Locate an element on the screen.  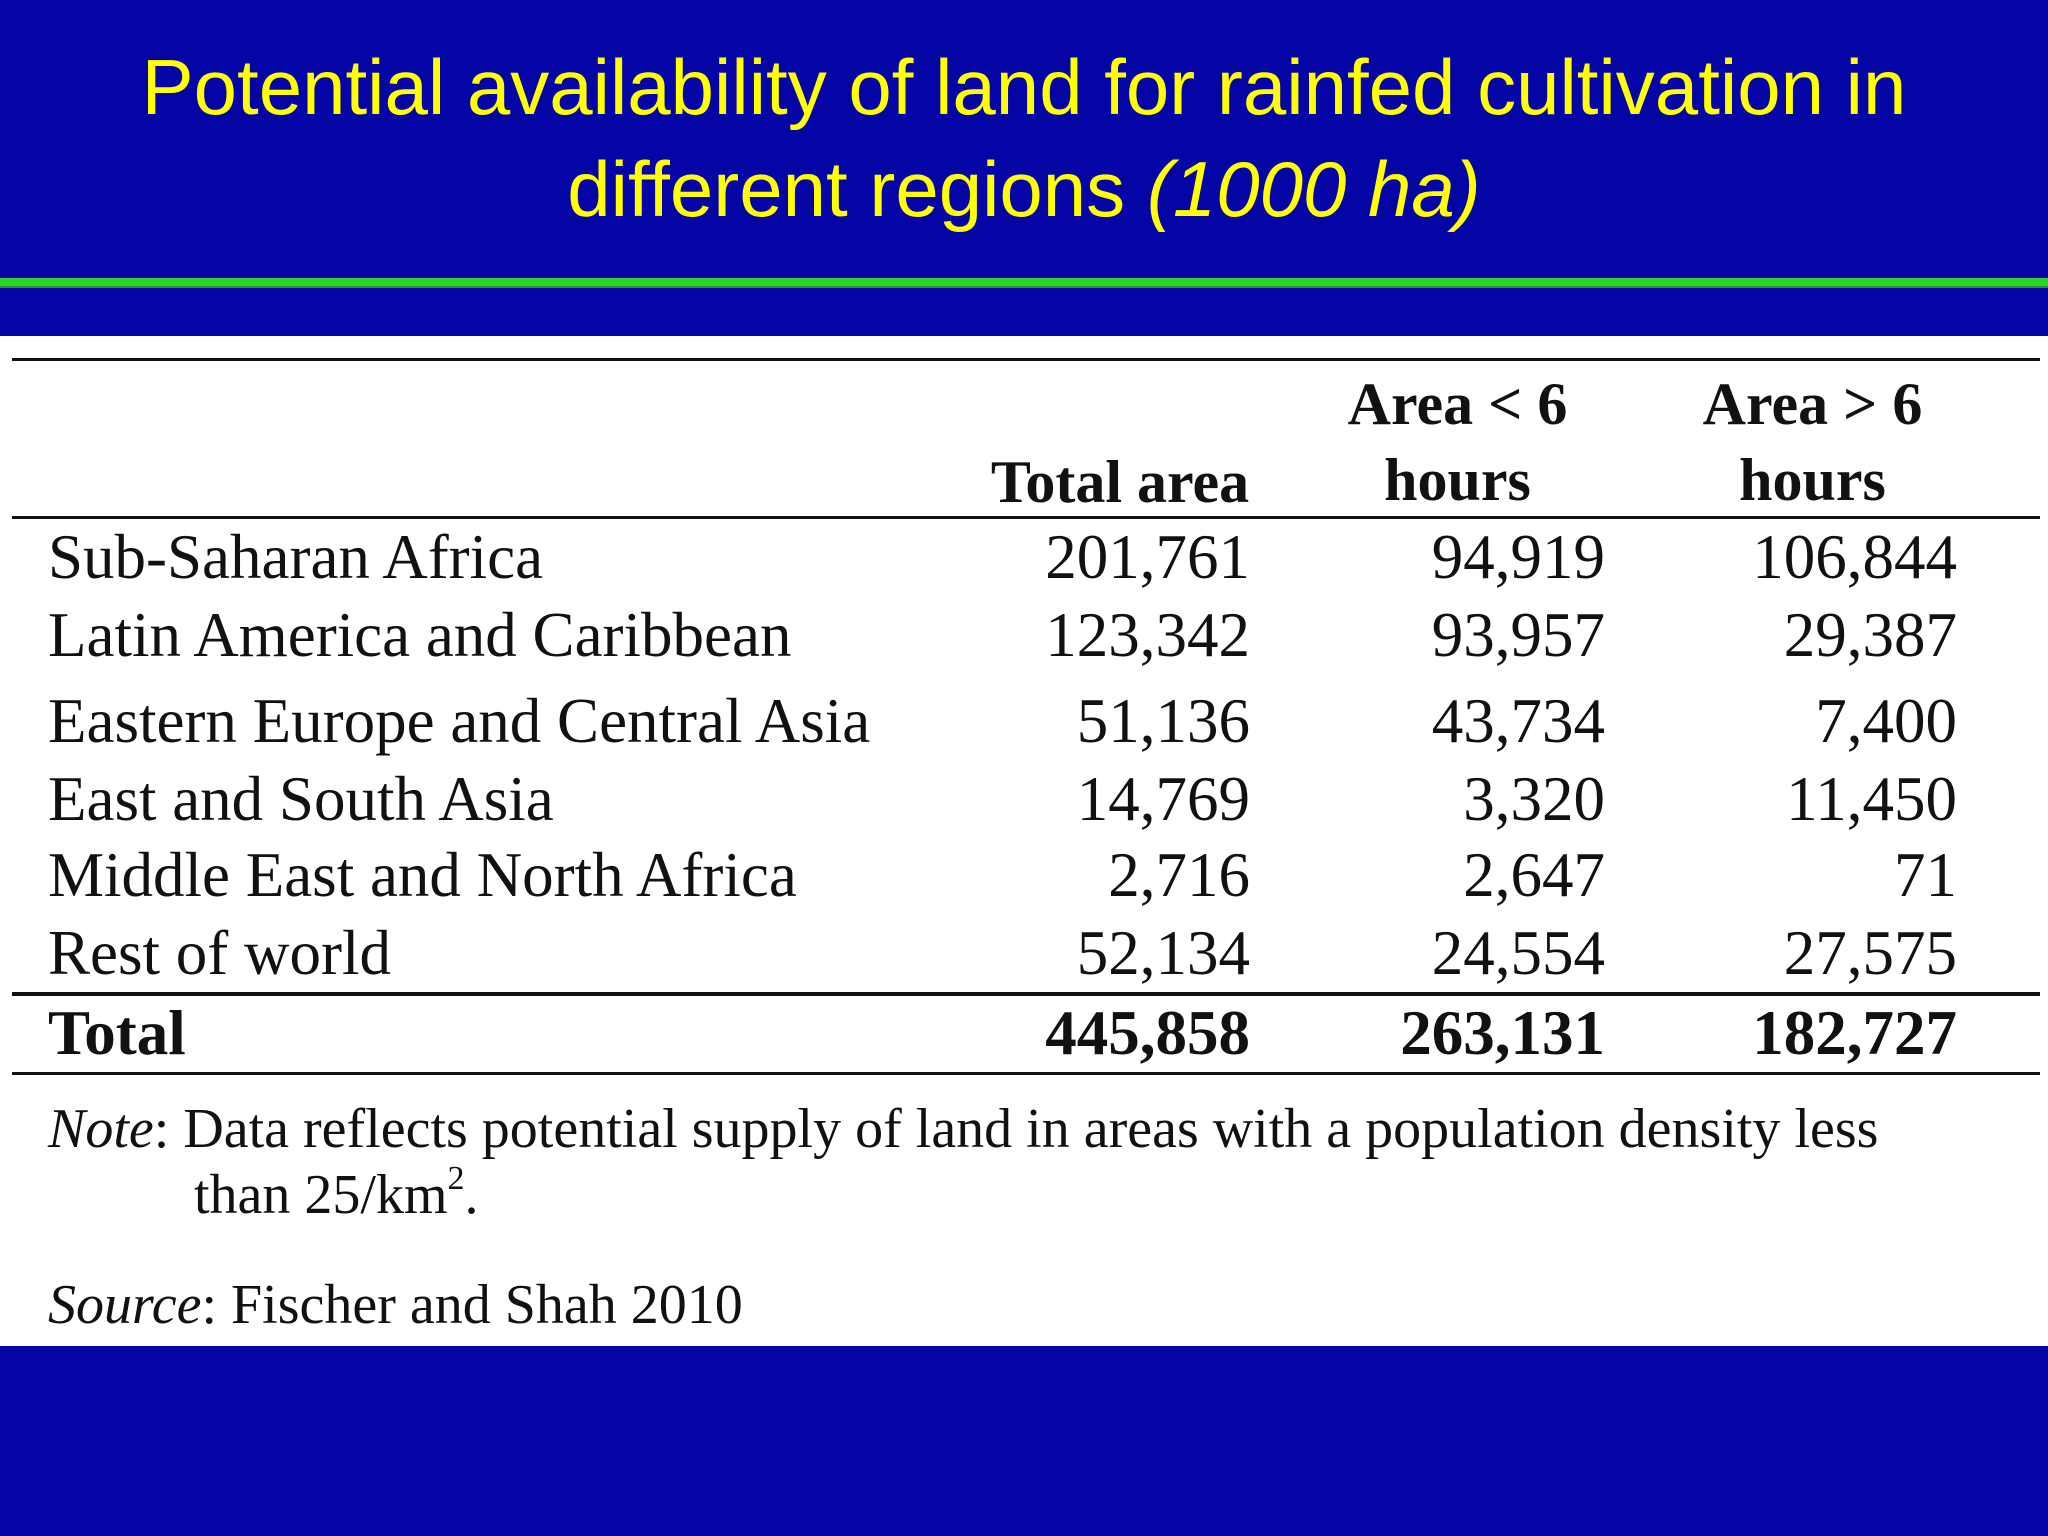
note-label: Note is located at coordinates (101, 1129).